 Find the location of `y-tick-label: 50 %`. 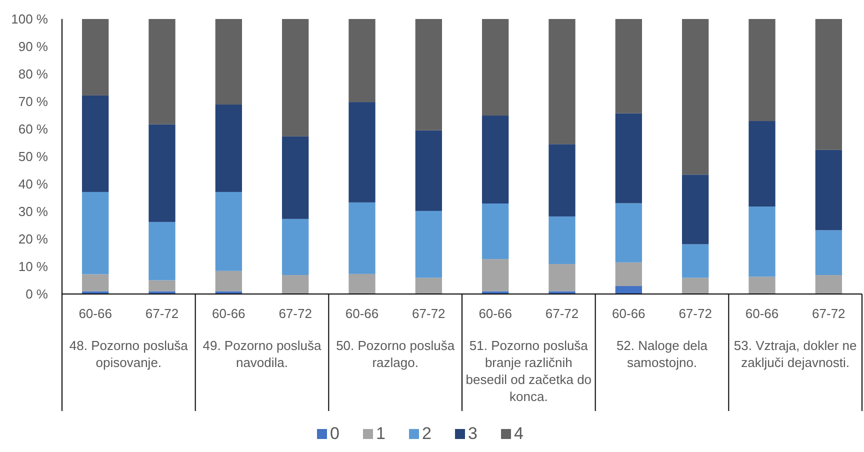

y-tick-label: 50 % is located at coordinates (33, 156).